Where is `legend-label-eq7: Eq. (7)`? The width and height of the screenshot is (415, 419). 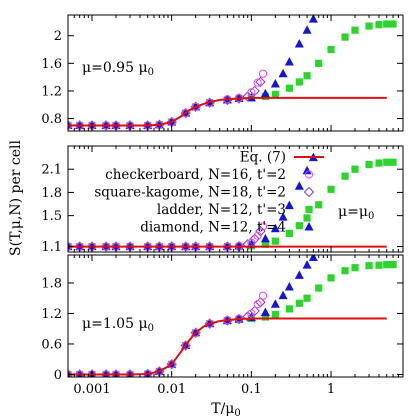 legend-label-eq7: Eq. (7) is located at coordinates (263, 158).